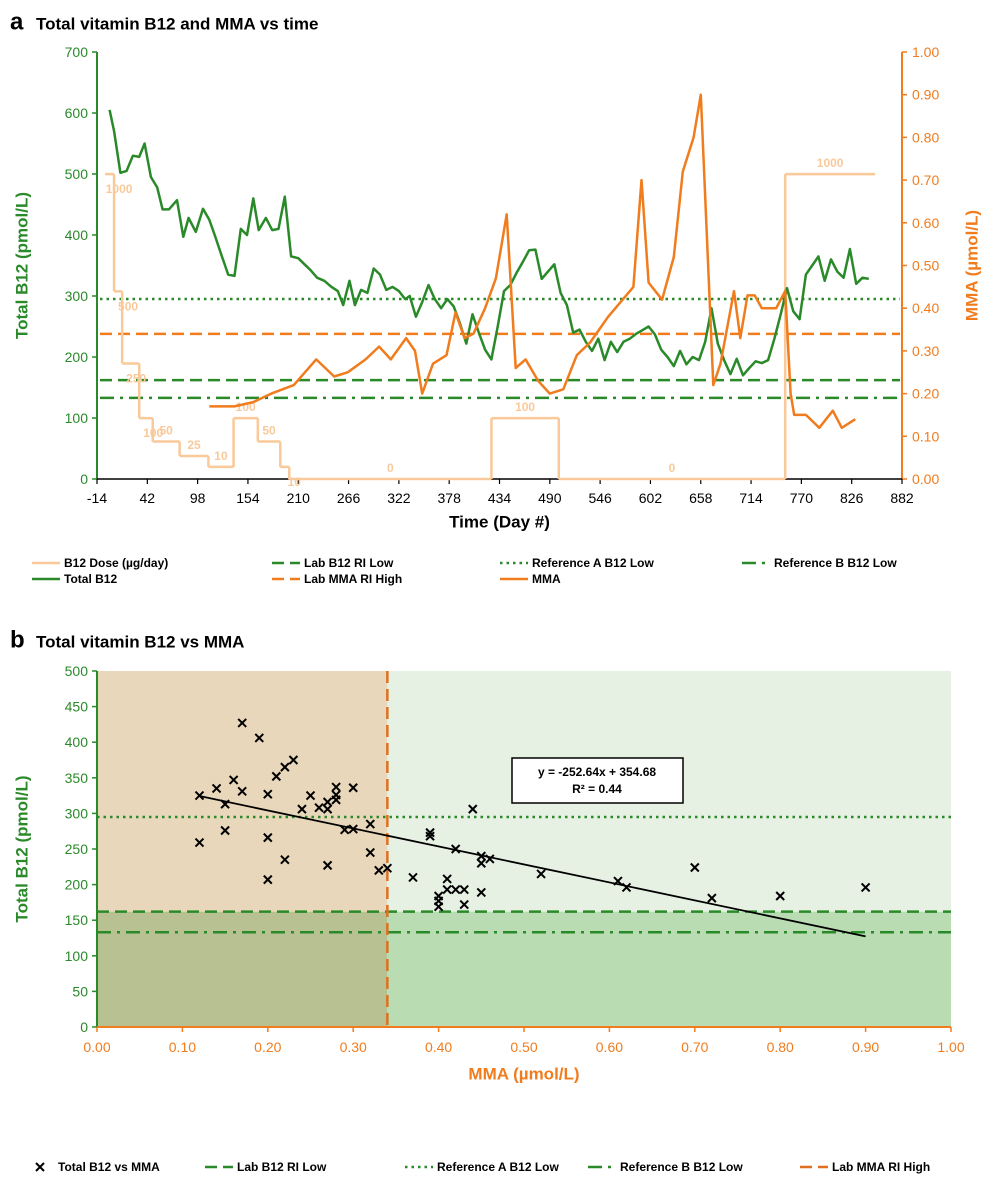 The height and width of the screenshot is (1194, 990). I want to click on y-tick-label: 50, so click(80, 991).